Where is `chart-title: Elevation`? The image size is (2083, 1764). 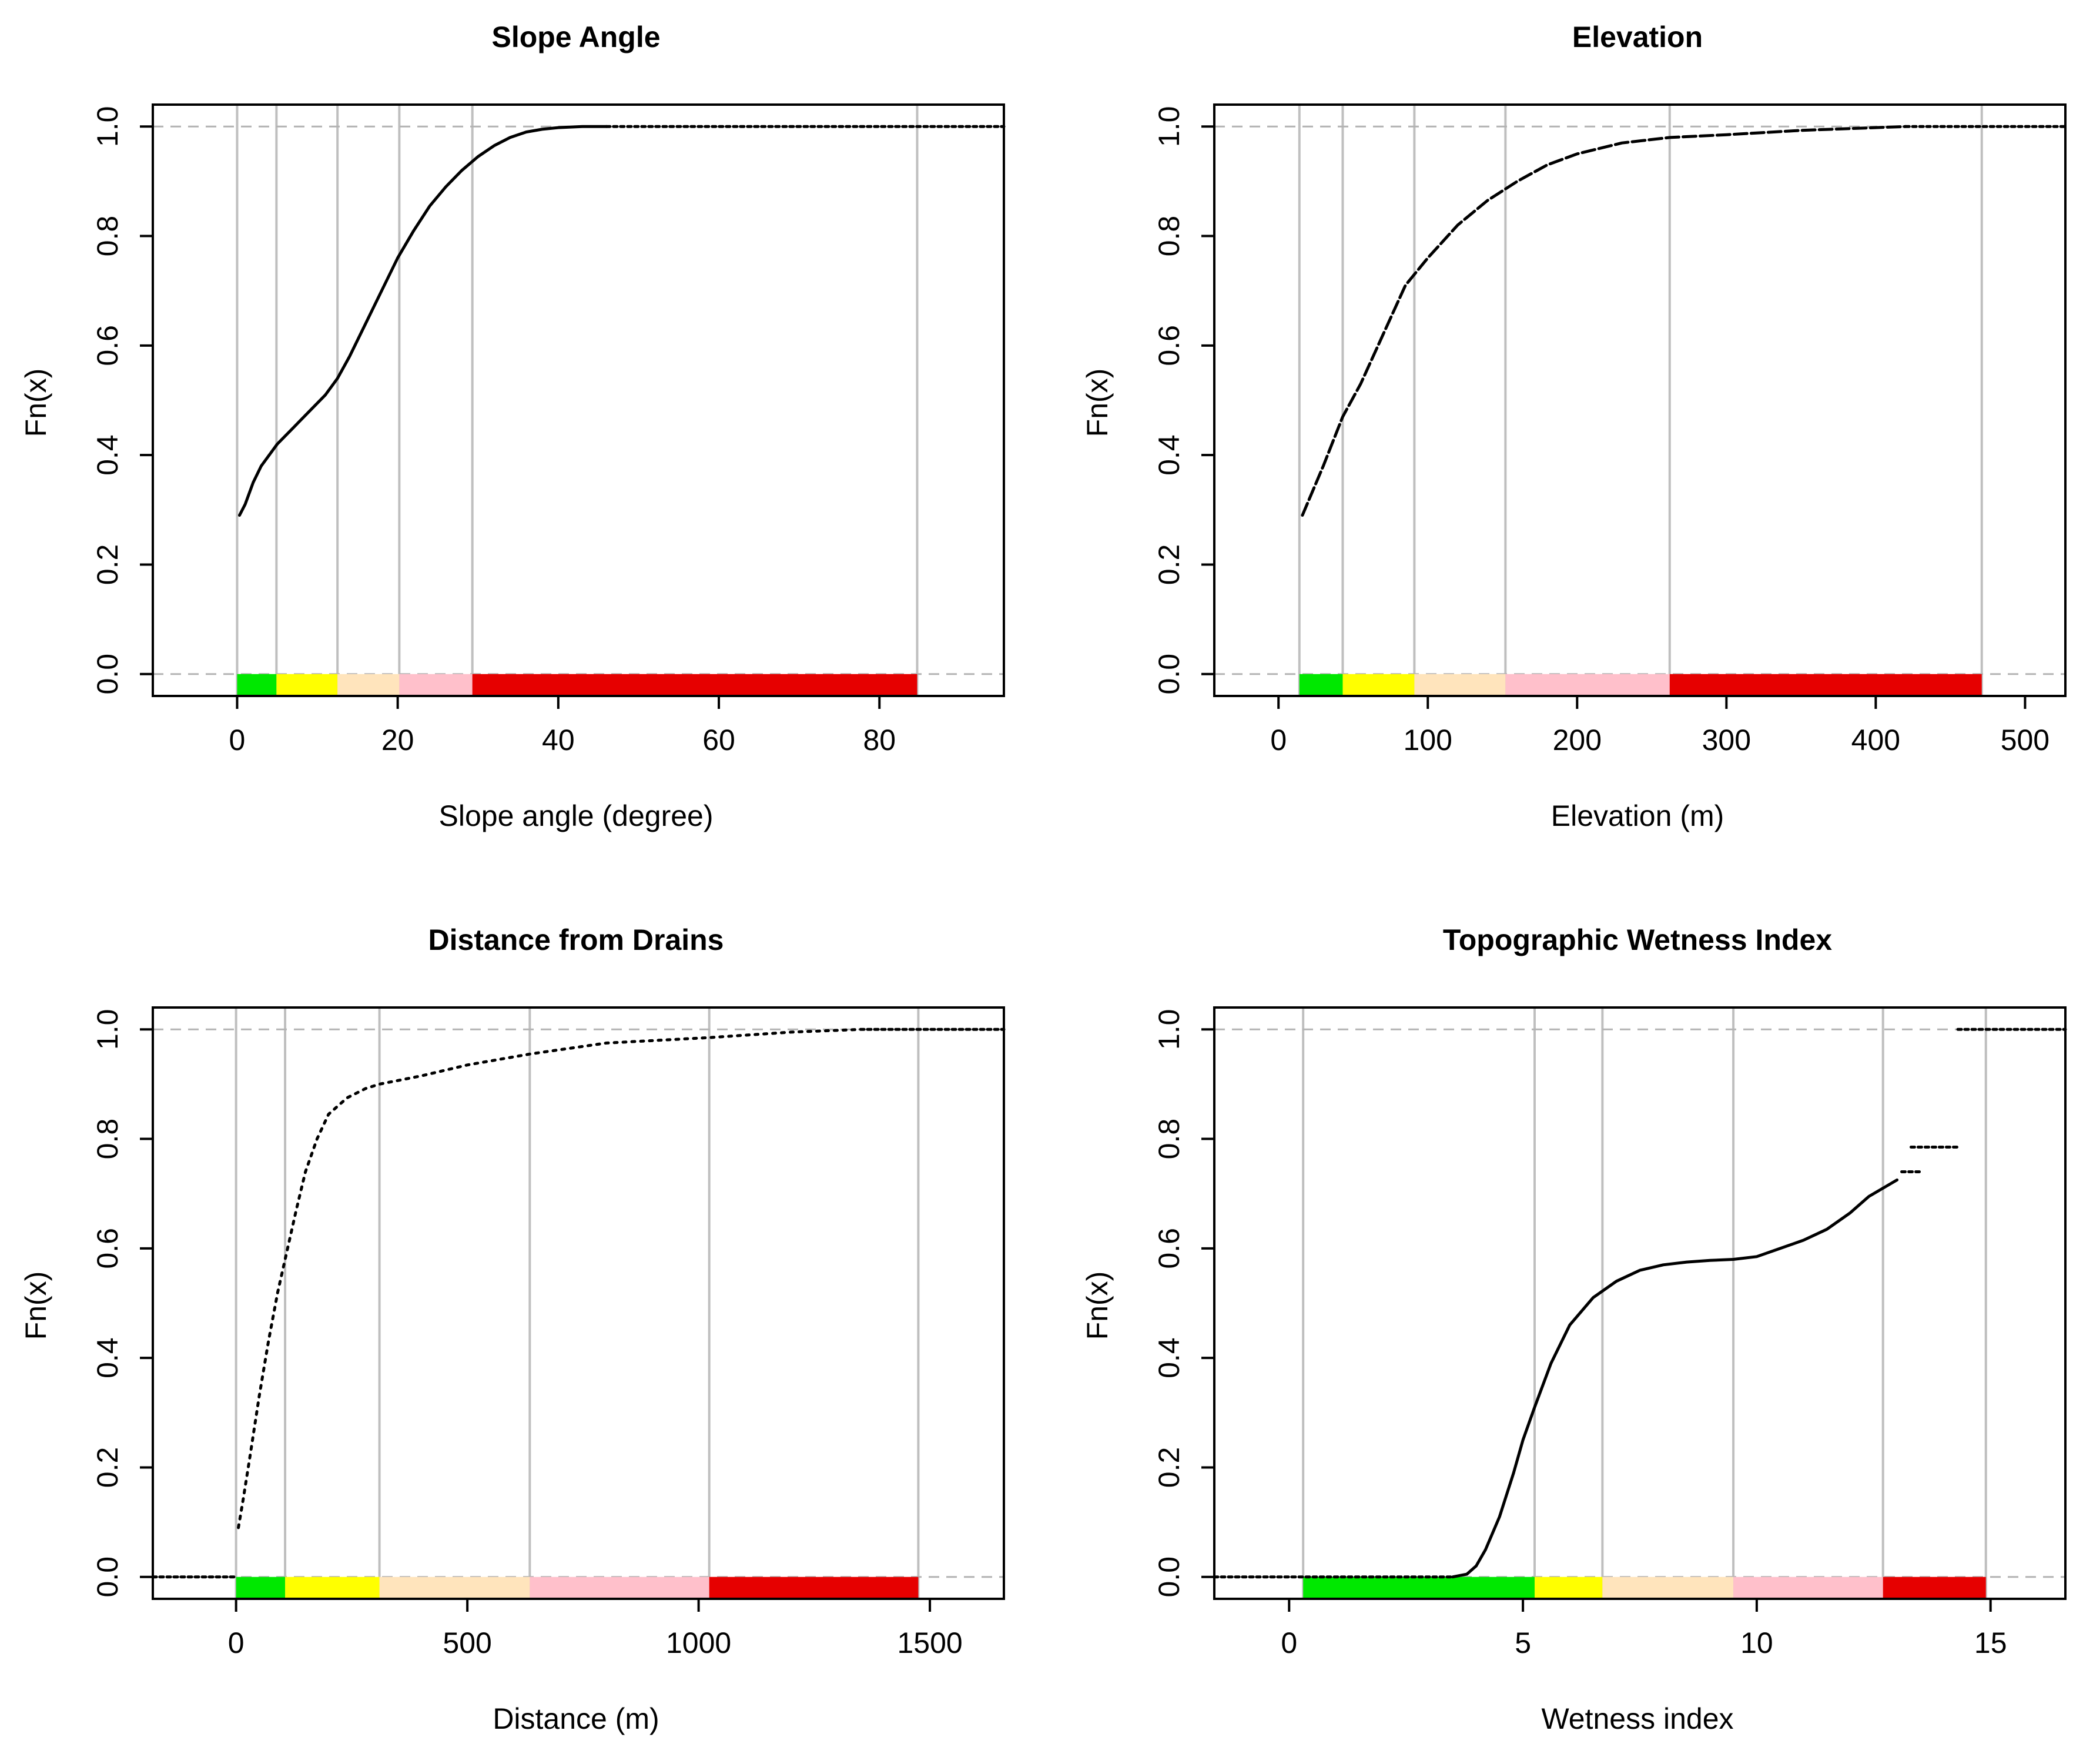
chart-title: Elevation is located at coordinates (1637, 37).